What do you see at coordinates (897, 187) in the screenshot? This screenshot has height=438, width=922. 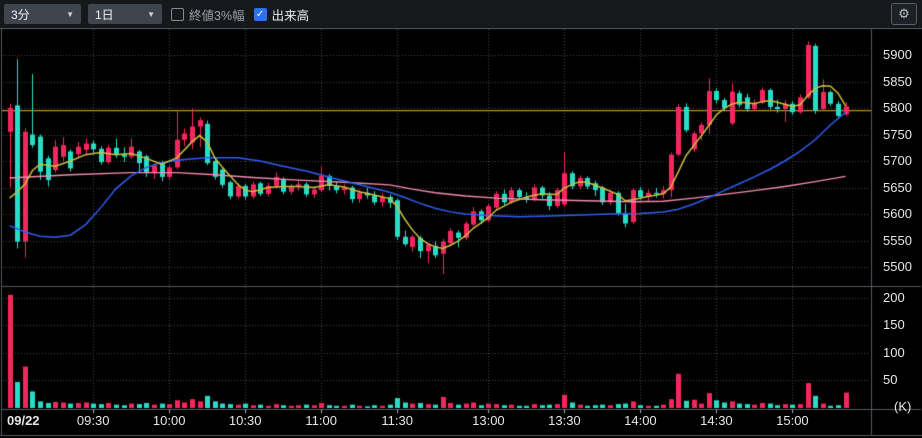 I see `price-axis-label: 5650` at bounding box center [897, 187].